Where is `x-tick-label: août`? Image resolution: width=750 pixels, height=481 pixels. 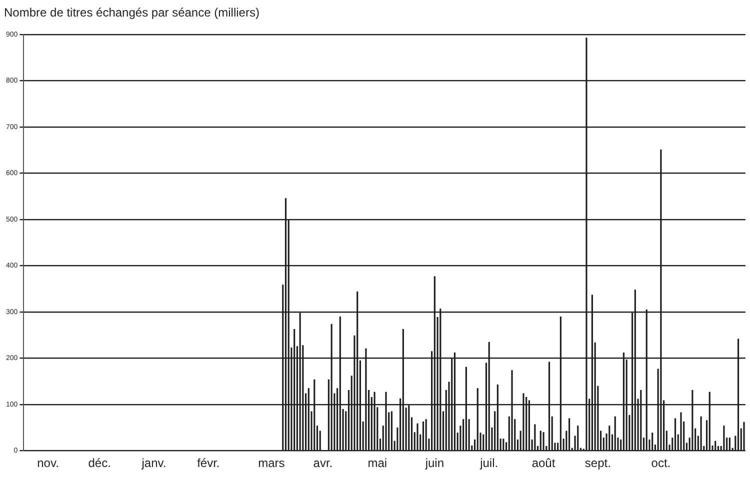 x-tick-label: août is located at coordinates (544, 463).